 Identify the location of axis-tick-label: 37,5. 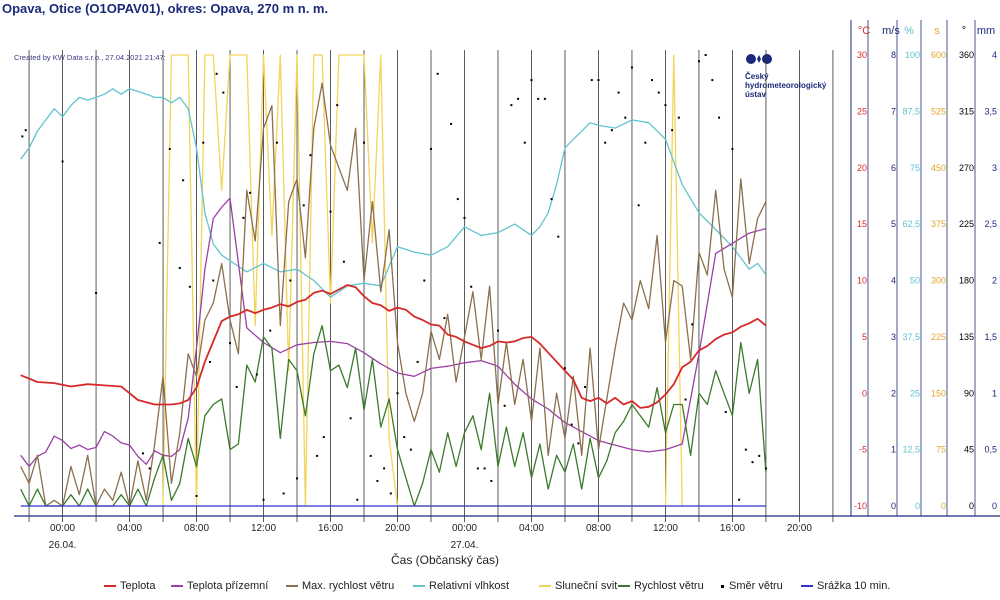
(911, 337).